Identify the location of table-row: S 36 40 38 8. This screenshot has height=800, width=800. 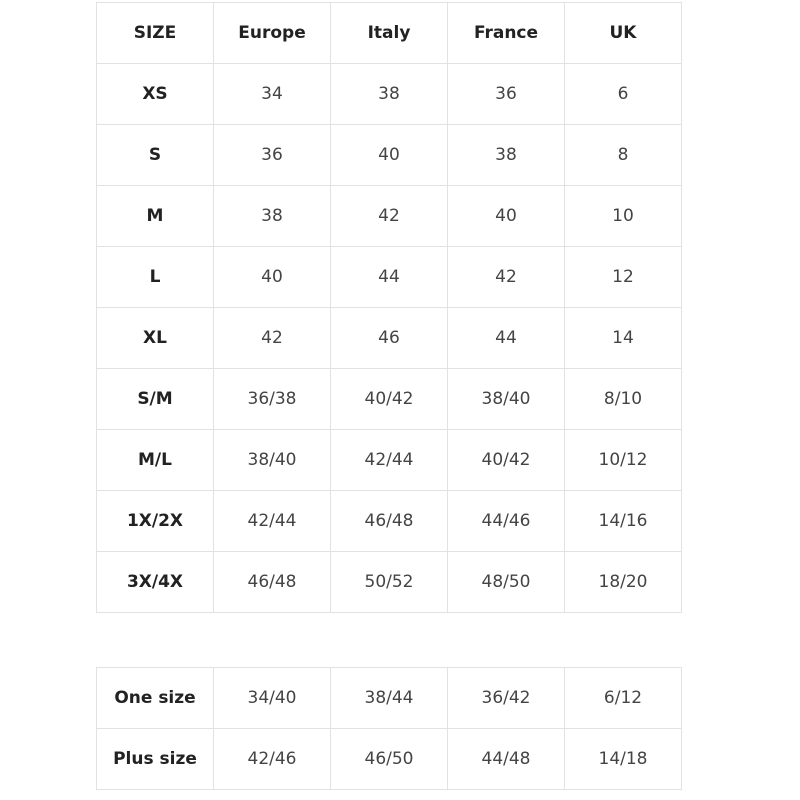
(389, 155).